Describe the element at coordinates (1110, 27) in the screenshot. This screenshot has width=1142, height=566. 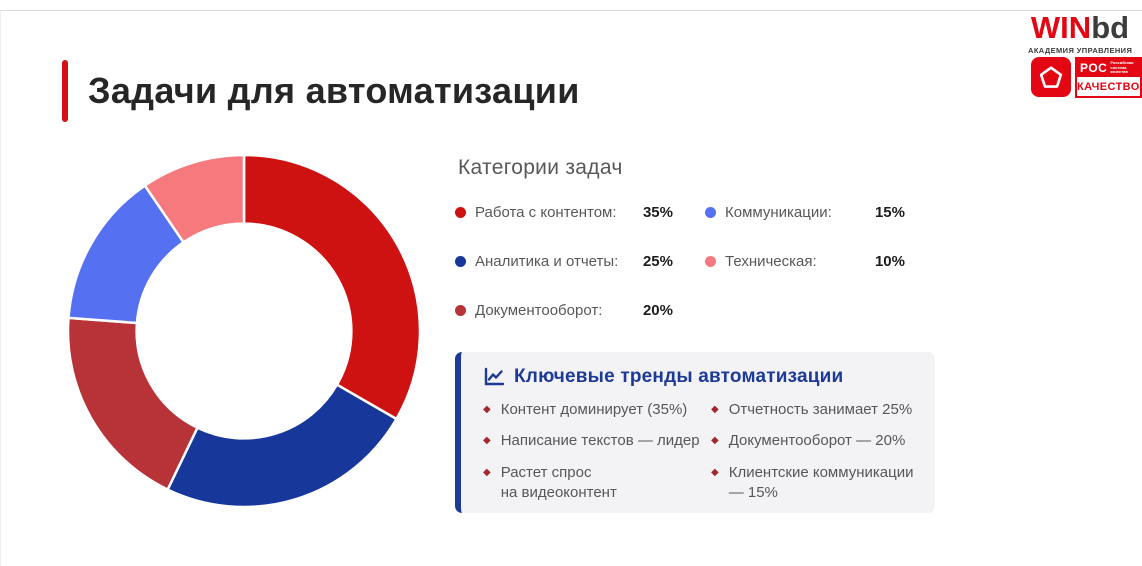
I see `winbd-wordmark-dark: bd` at that location.